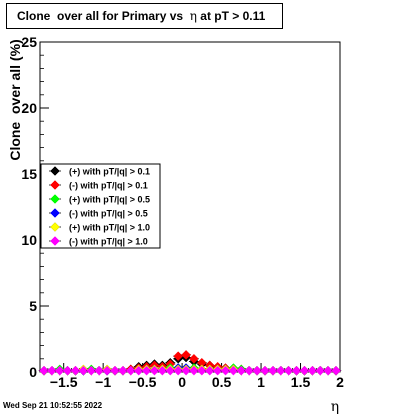  Describe the element at coordinates (190, 362) in the screenshot. I see `data-points` at that location.